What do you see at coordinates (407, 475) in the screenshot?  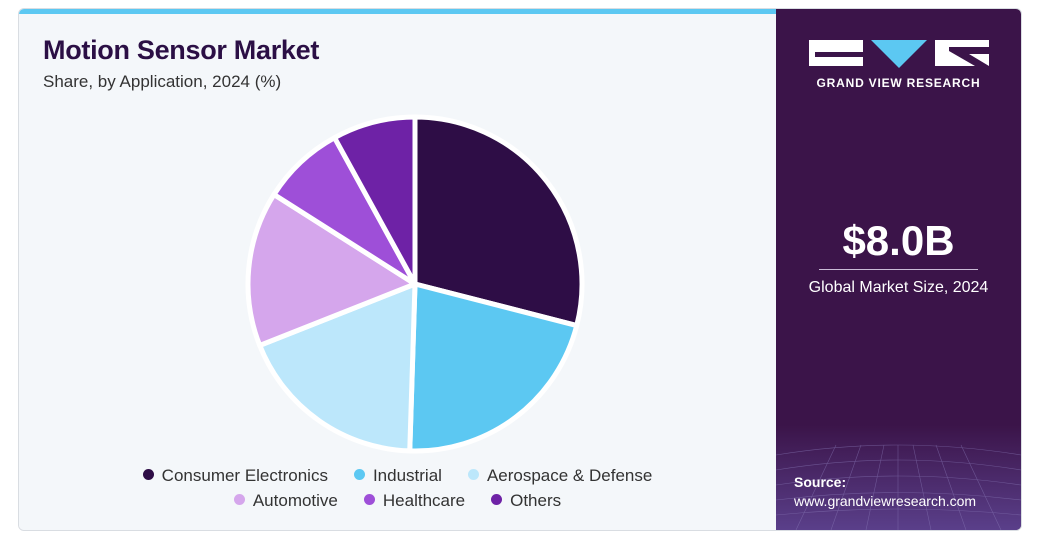 I see `legend-label: Industrial` at bounding box center [407, 475].